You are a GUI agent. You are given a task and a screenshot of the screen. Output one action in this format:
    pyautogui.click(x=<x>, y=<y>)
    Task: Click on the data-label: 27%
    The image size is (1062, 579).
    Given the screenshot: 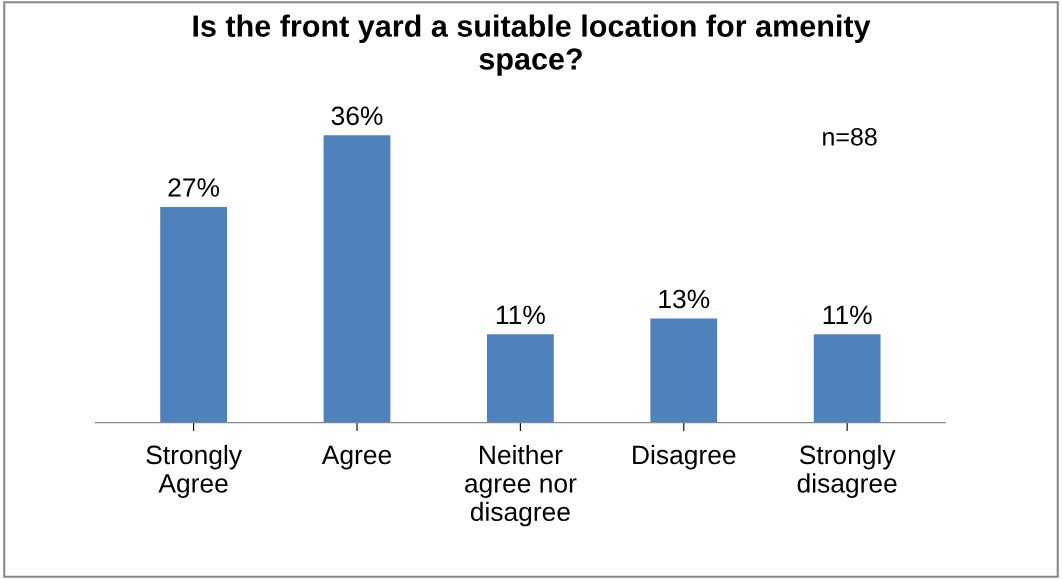 What is the action you would take?
    pyautogui.click(x=194, y=187)
    